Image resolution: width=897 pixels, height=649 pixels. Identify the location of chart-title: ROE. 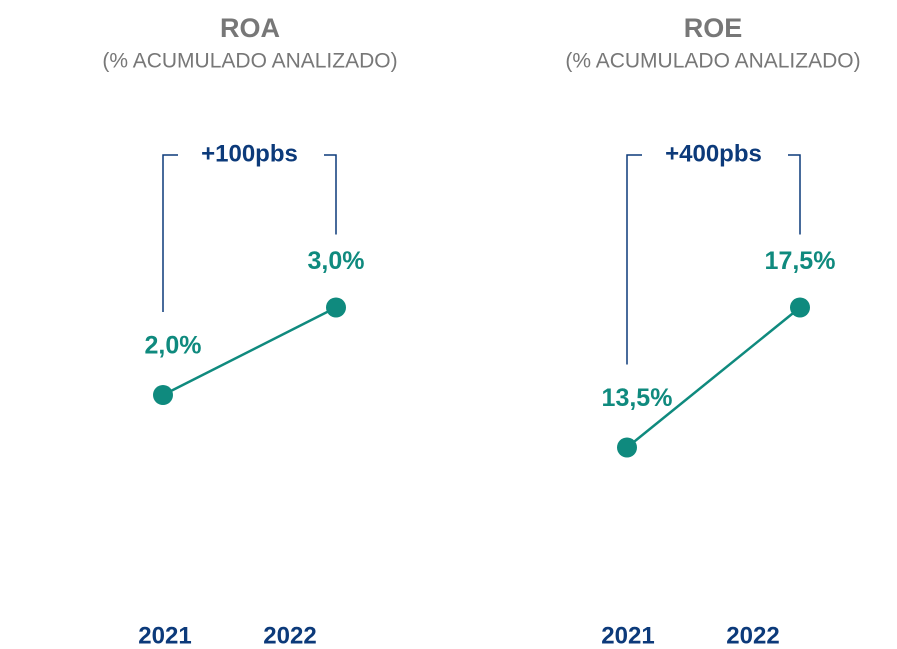
(713, 28).